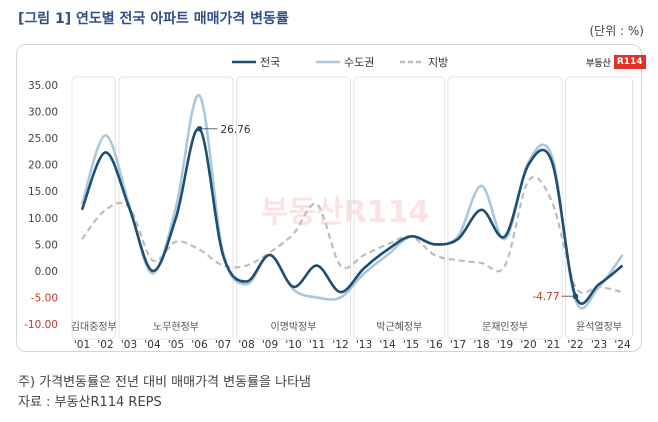 The width and height of the screenshot is (658, 422). I want to click on logo-text: 부동산, so click(598, 63).